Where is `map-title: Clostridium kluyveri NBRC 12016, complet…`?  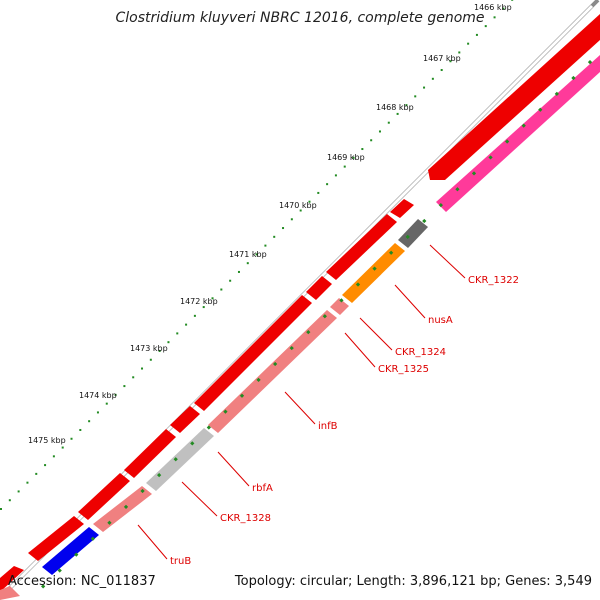
map-title: Clostridium kluyveri NBRC 12016, complet… is located at coordinates (300, 18).